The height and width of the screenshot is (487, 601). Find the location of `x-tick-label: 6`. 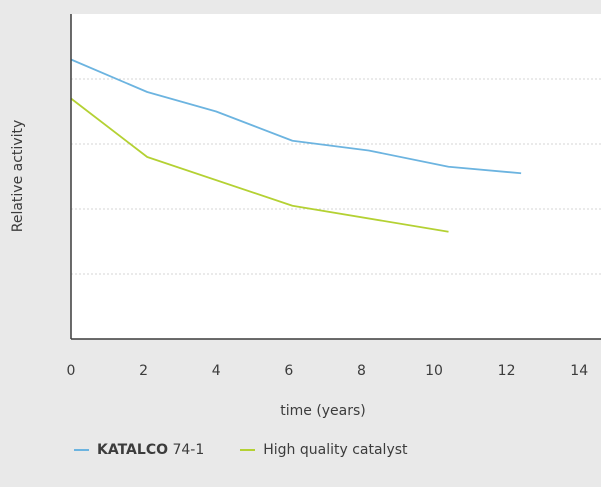

x-tick-label: 6 is located at coordinates (288, 371).